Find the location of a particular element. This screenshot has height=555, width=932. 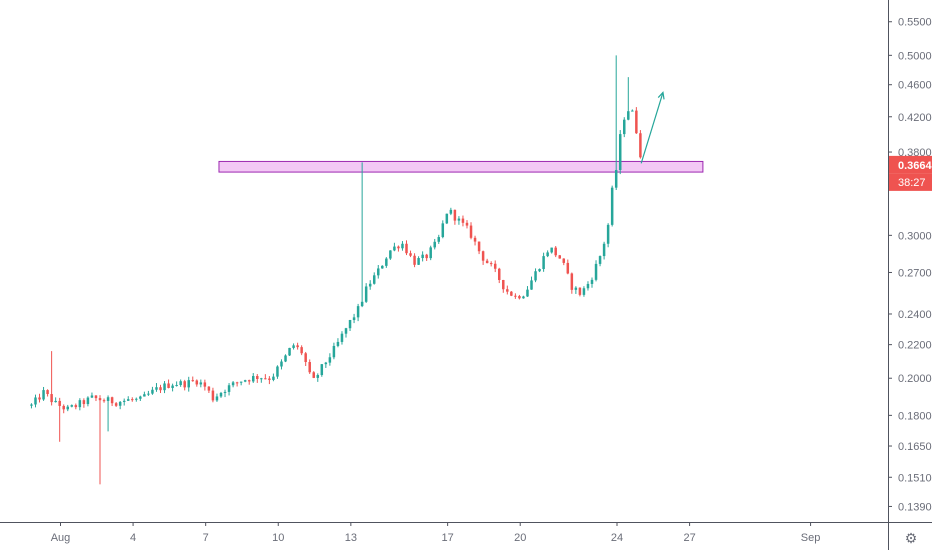

x-tick-label: 20 is located at coordinates (520, 538).